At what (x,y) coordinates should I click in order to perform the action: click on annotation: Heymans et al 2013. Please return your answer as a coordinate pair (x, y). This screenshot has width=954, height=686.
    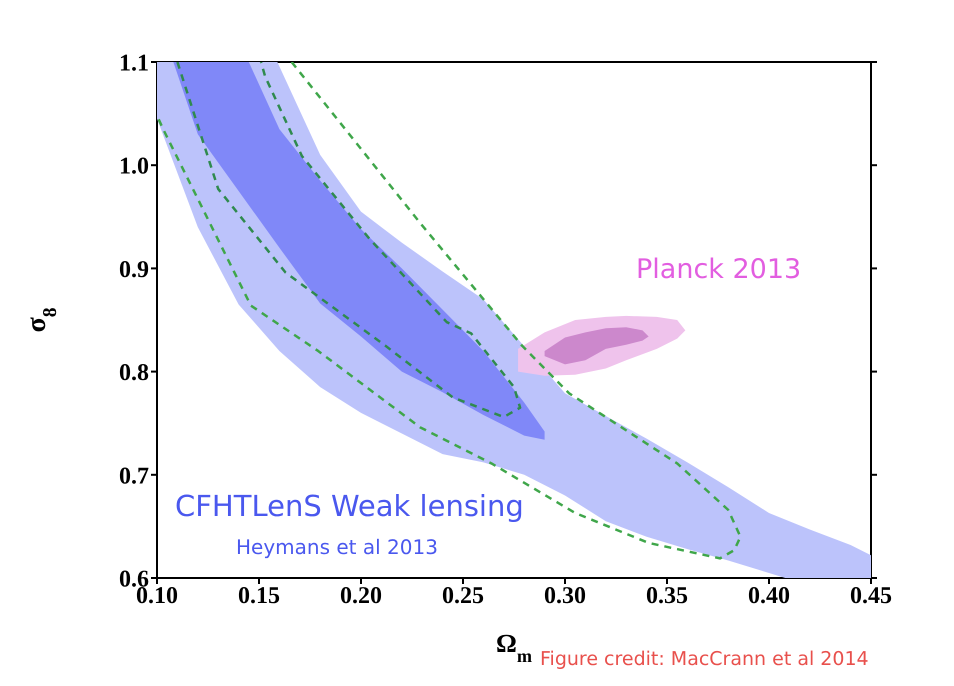
    Looking at the image, I should click on (337, 547).